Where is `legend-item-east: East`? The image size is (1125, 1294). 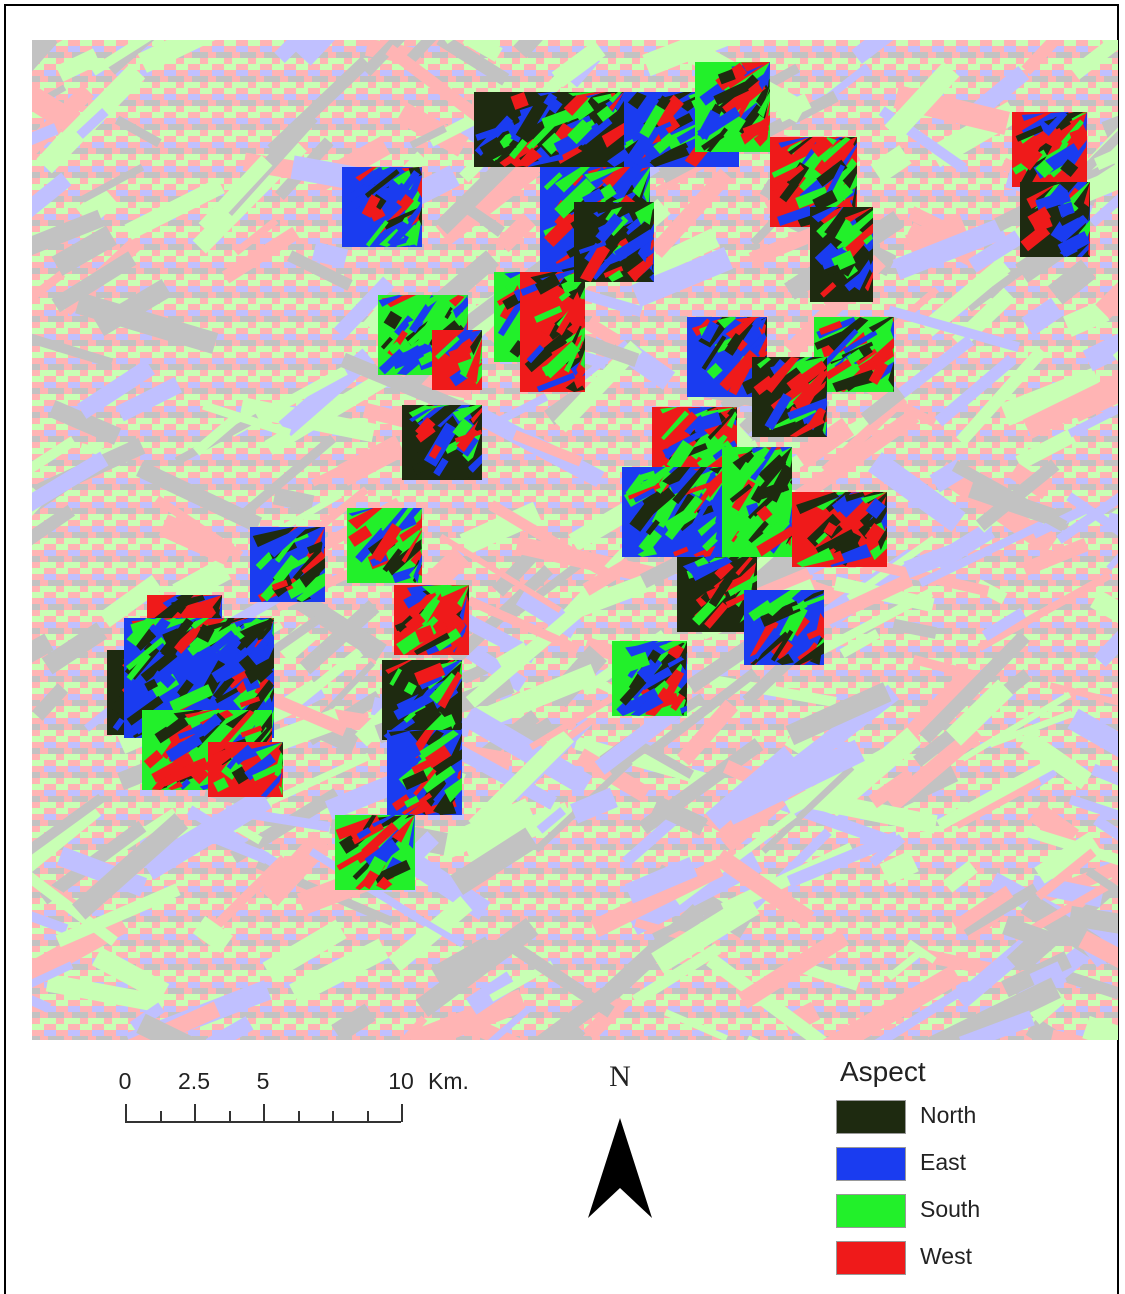 legend-item-east: East is located at coordinates (966, 1170).